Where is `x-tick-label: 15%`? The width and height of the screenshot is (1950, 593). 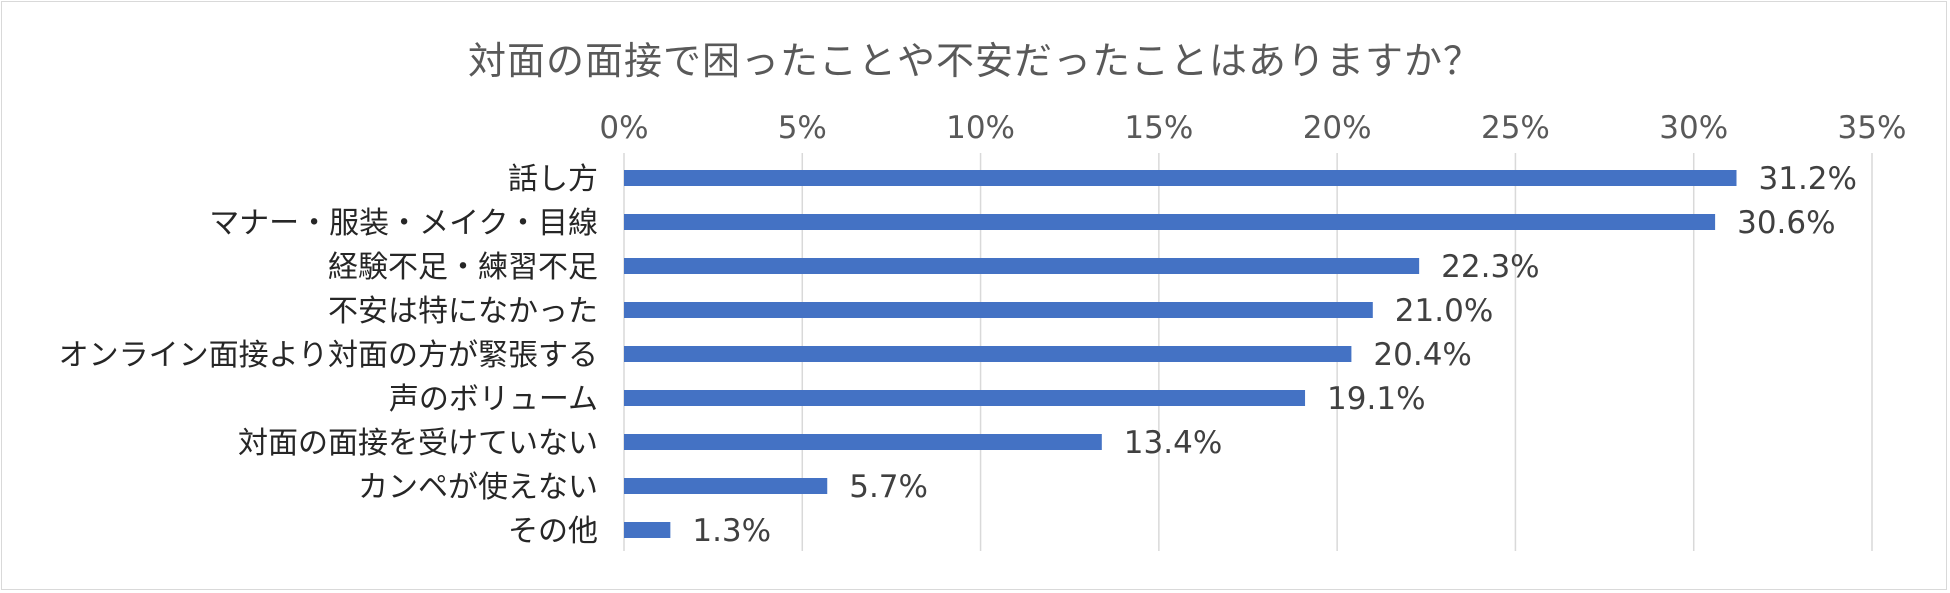
x-tick-label: 15% is located at coordinates (1158, 128).